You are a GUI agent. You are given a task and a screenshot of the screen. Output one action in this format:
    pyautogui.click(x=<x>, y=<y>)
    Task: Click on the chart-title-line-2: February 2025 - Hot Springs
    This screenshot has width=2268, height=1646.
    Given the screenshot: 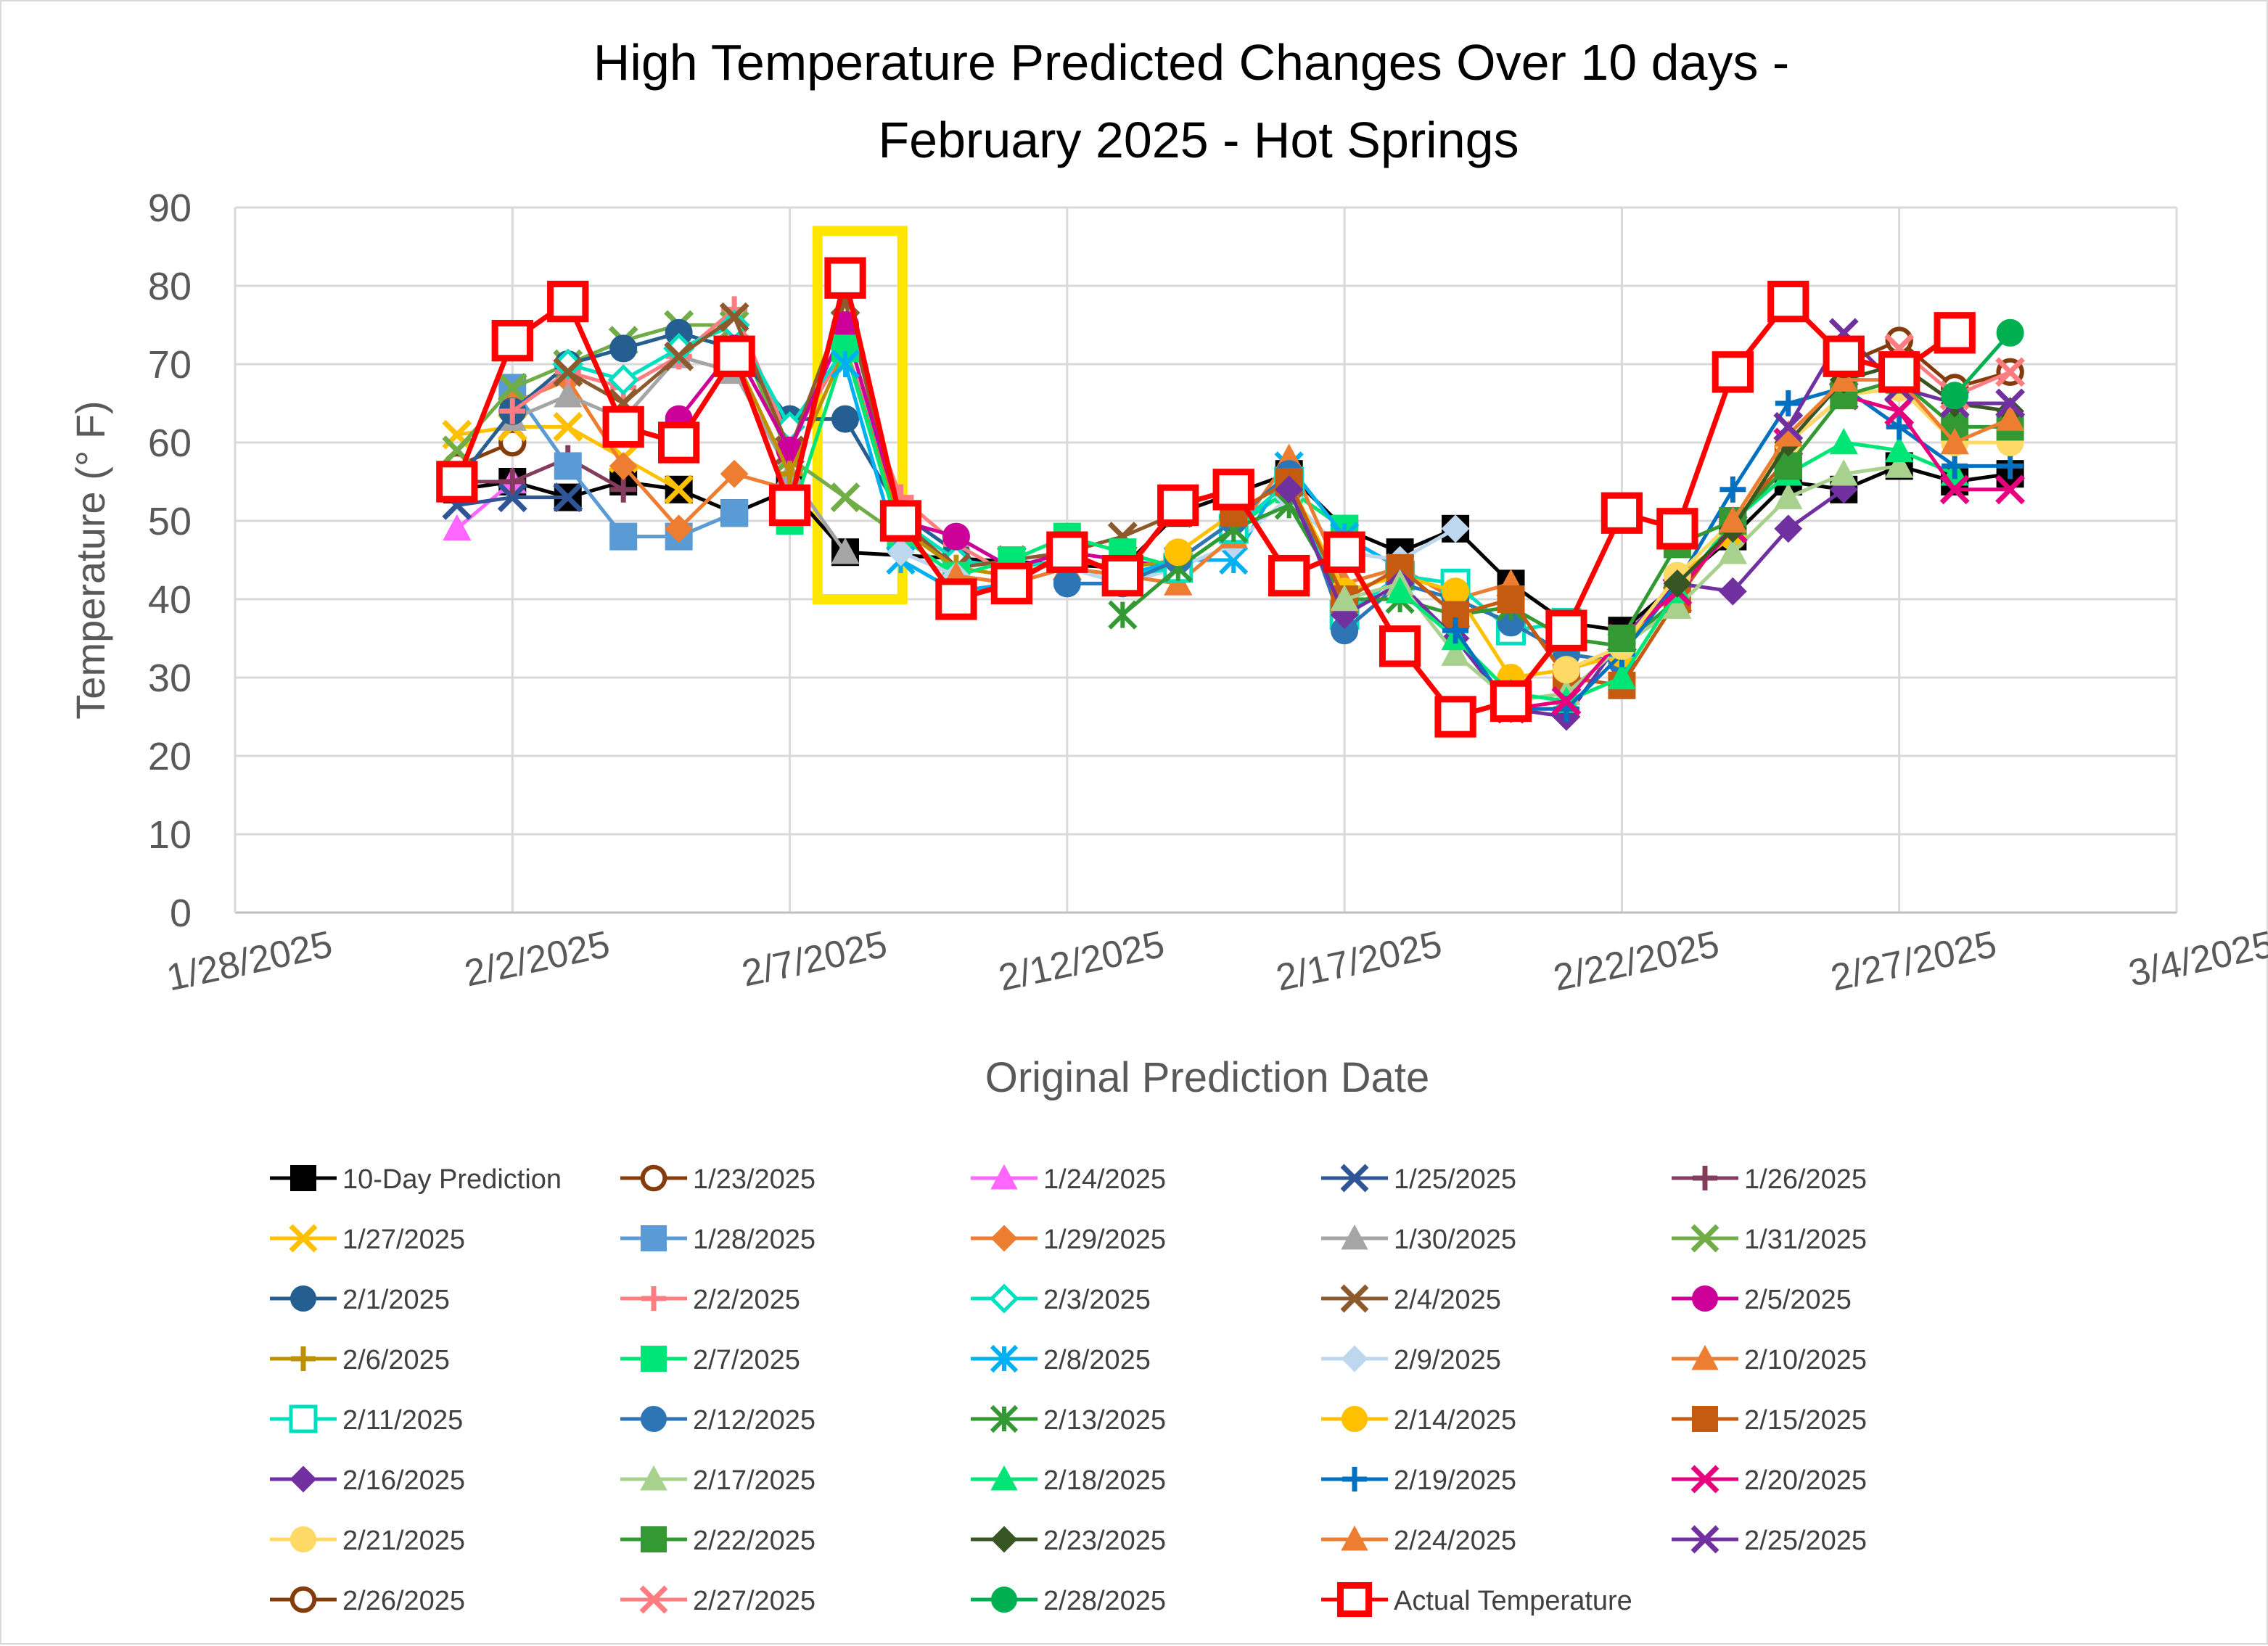 What is the action you would take?
    pyautogui.click(x=1199, y=140)
    